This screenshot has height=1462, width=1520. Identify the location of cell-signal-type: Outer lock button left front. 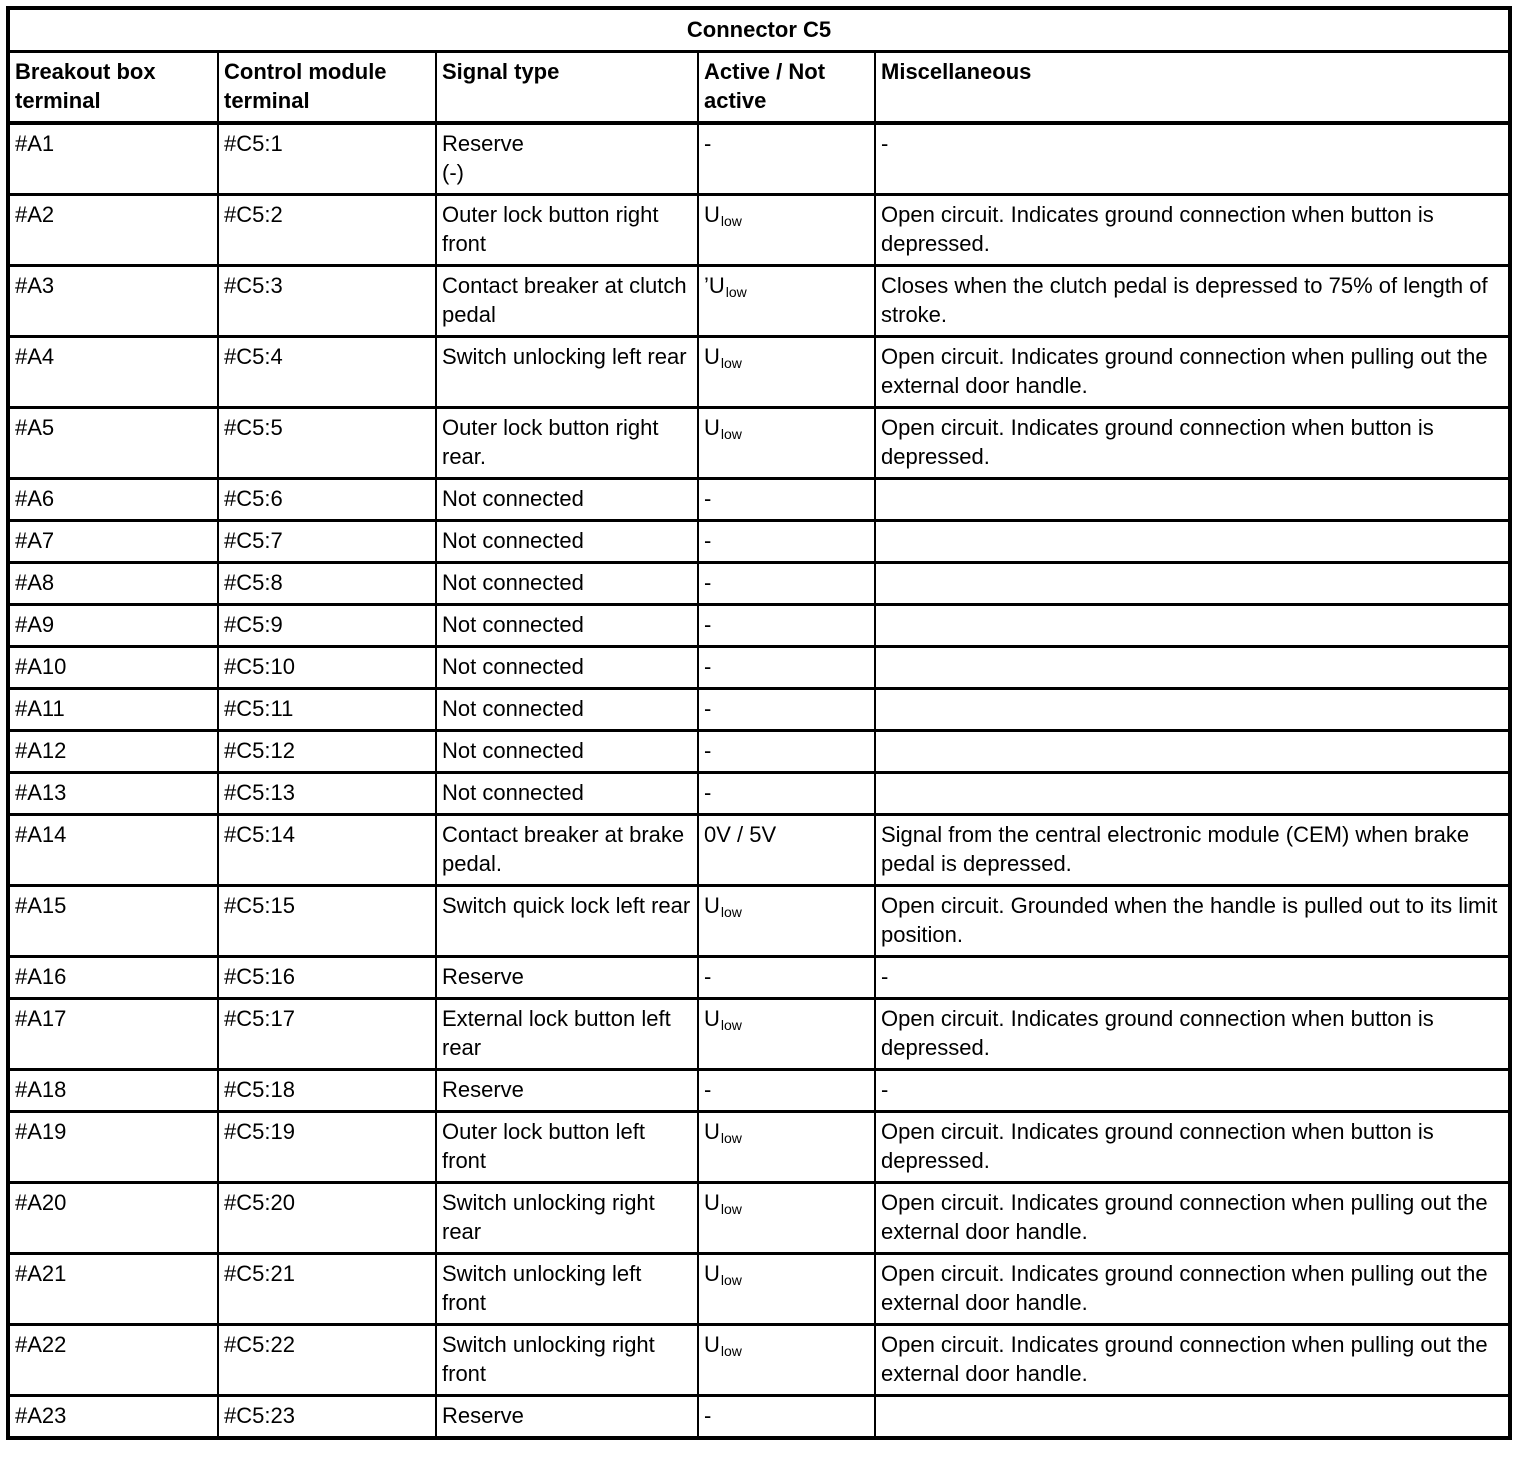
(567, 1147).